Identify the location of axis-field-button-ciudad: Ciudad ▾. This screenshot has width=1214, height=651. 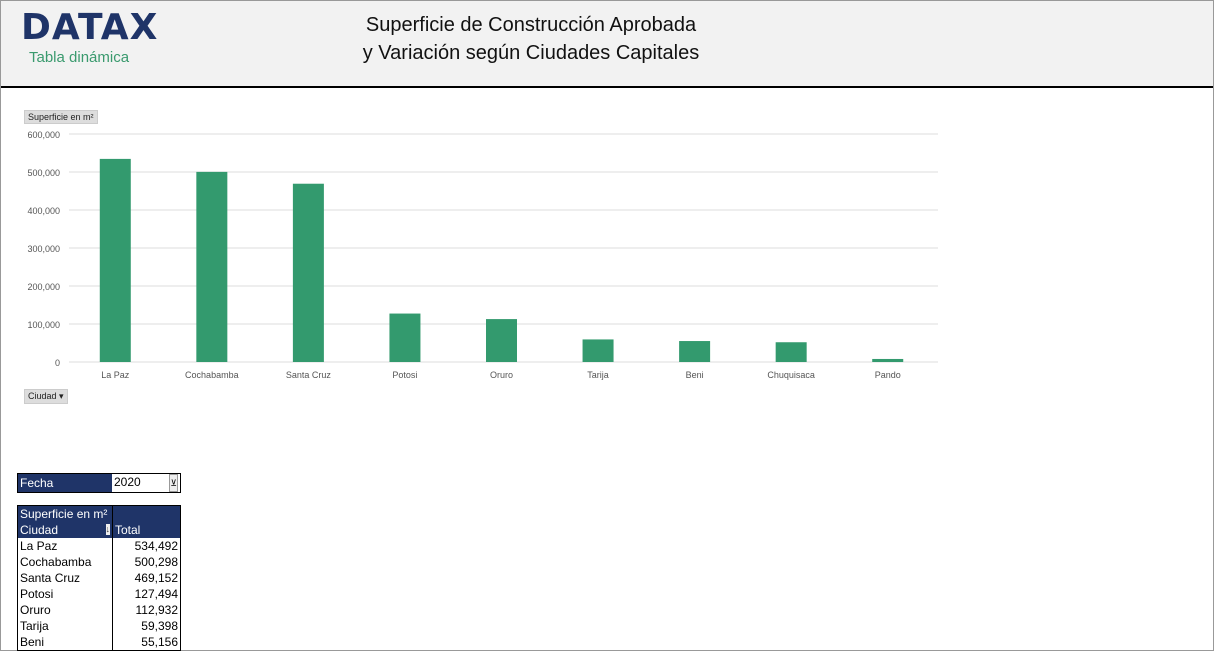
(46, 396).